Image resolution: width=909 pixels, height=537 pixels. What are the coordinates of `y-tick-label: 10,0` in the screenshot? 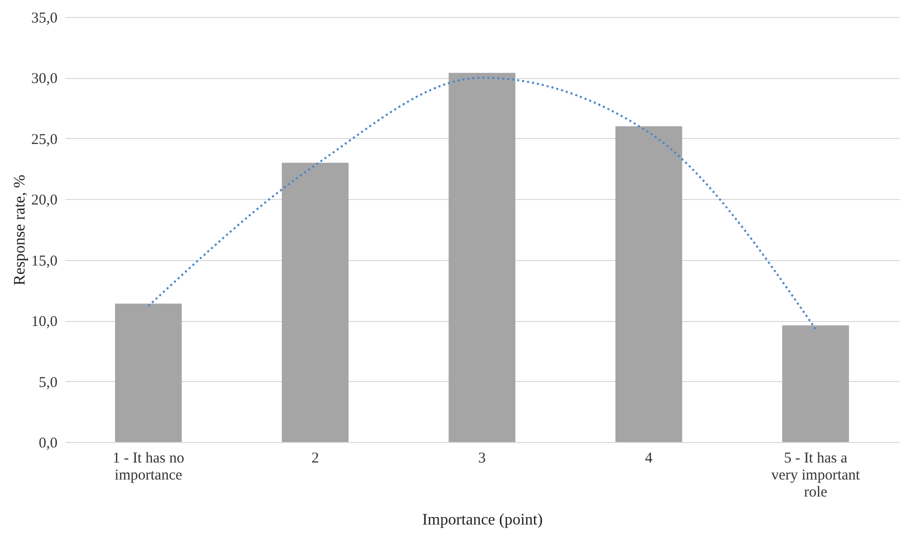 It's located at (44, 322).